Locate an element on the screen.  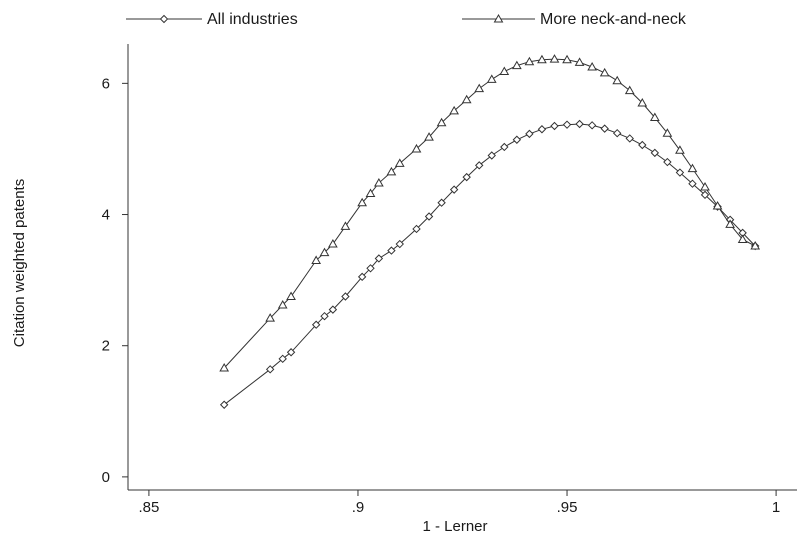
legend-item-more-neck-and-neck: More neck-and-neck is located at coordinates (574, 19).